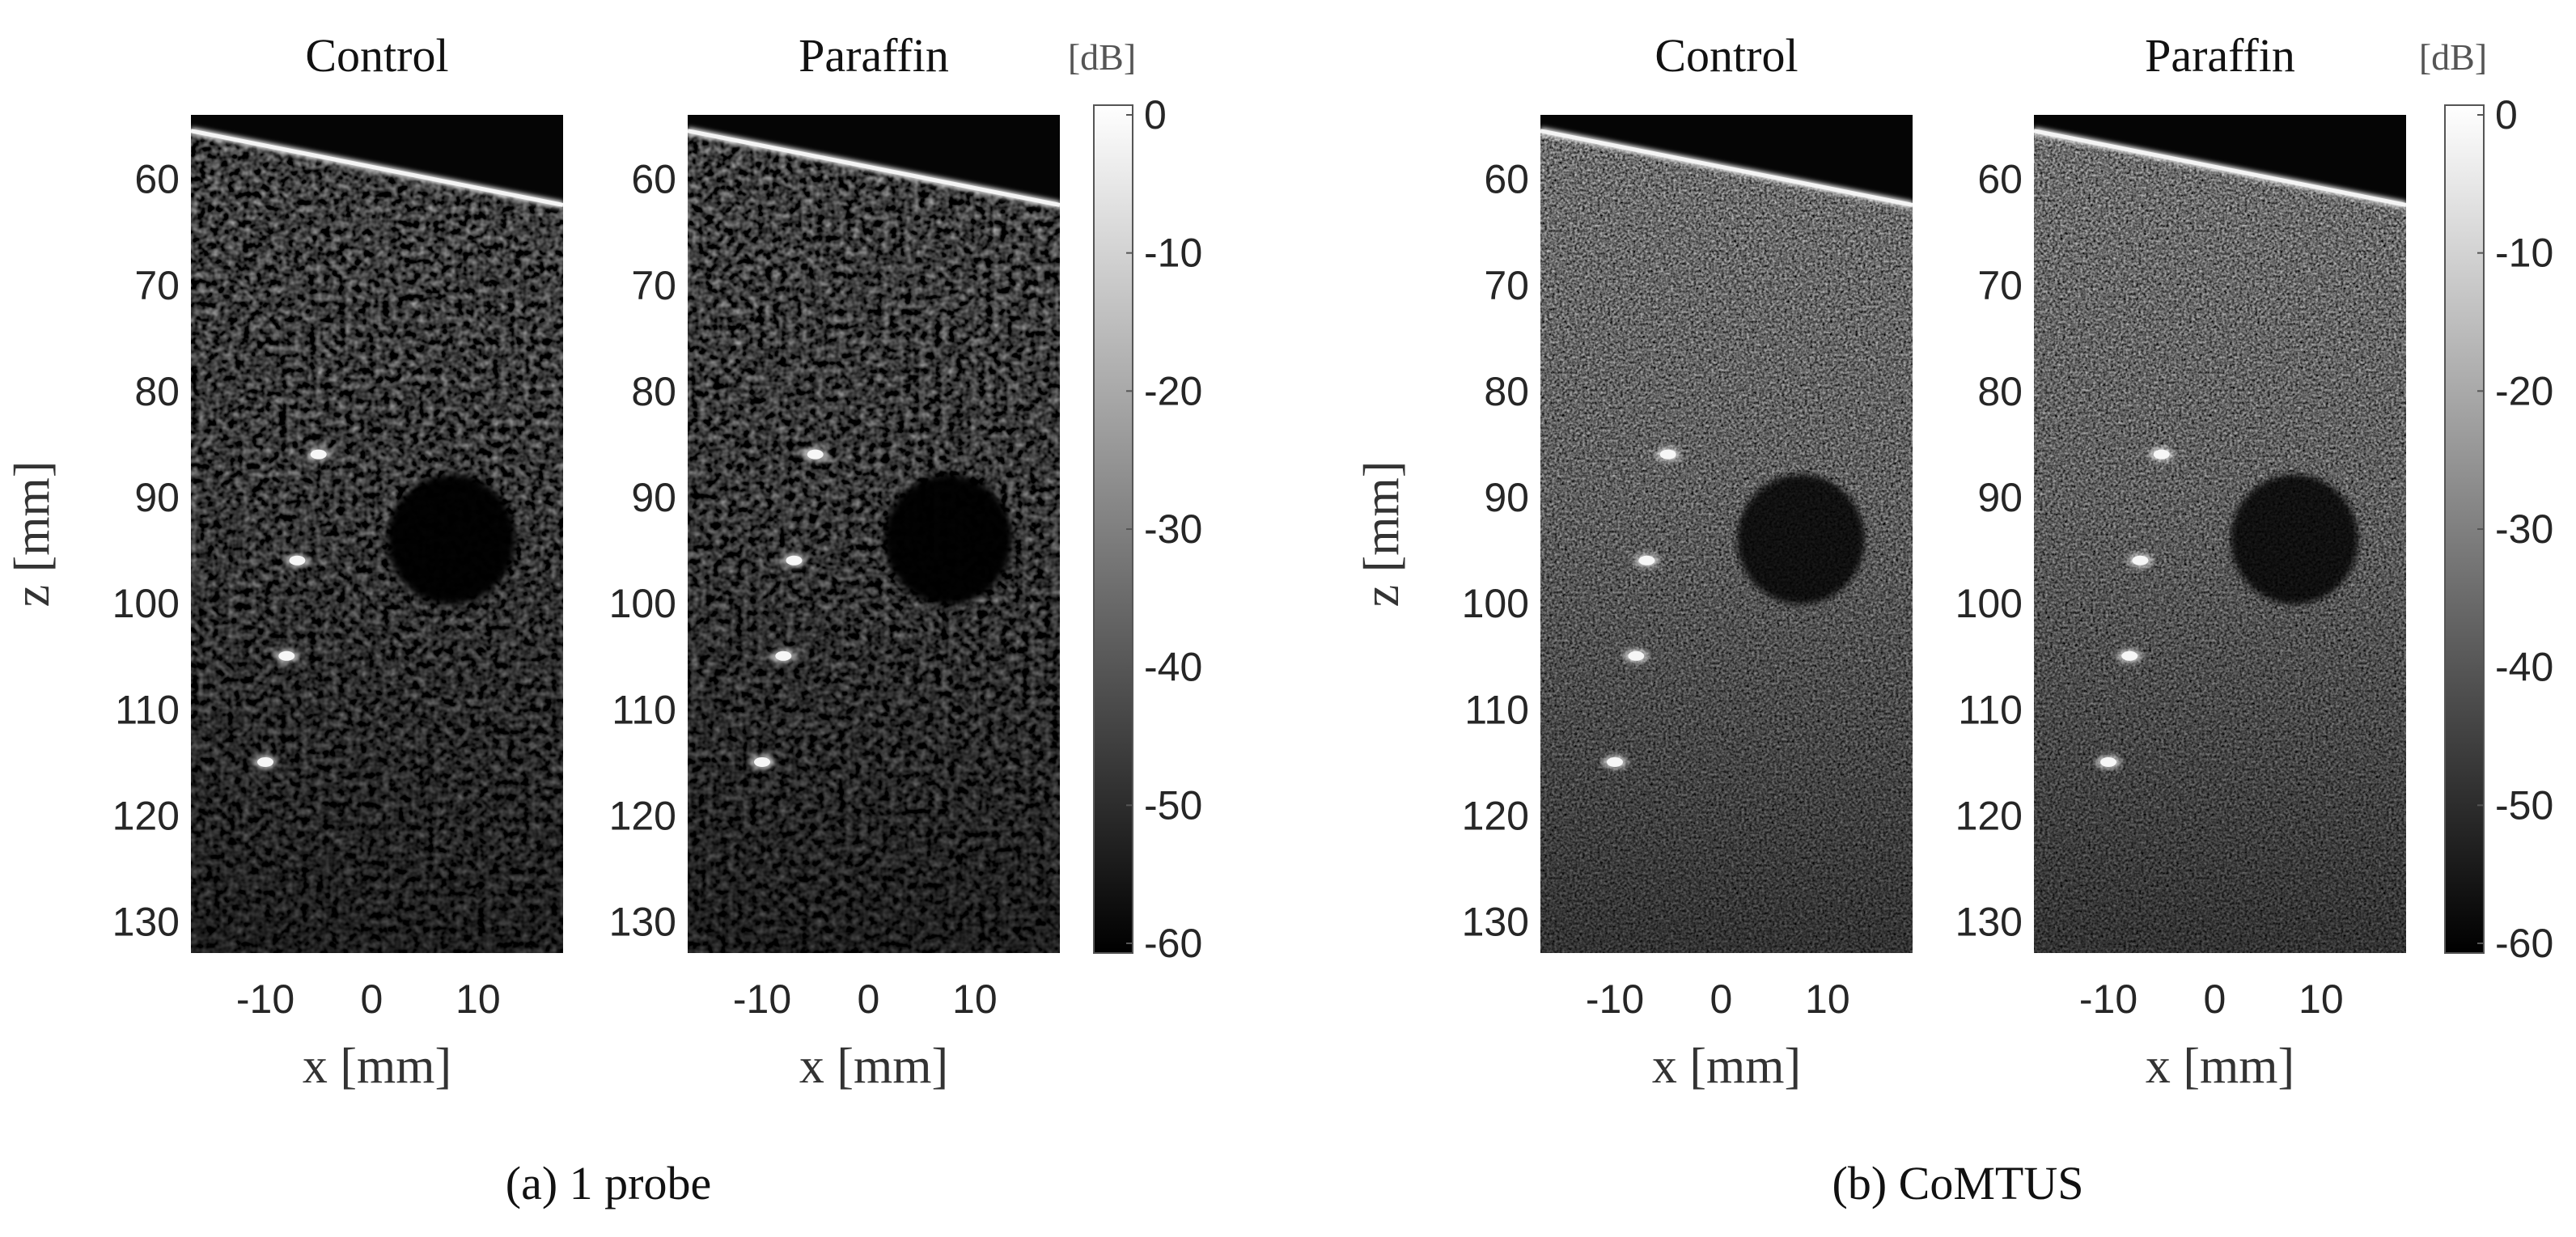  Describe the element at coordinates (653, 497) in the screenshot. I see `z-tick-label: 90` at that location.